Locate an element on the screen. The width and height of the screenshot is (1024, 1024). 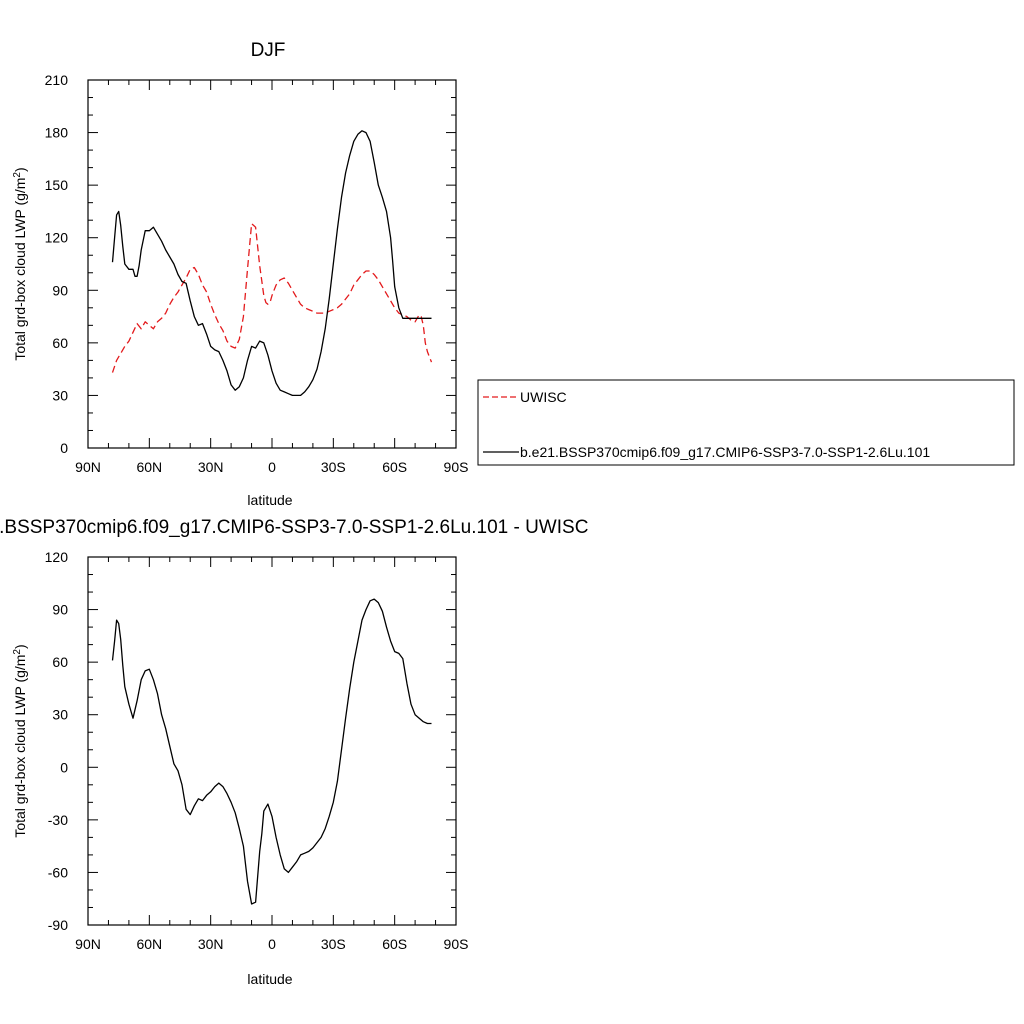
bottom-y-axis-label-sup: 2 is located at coordinates (17, 652).